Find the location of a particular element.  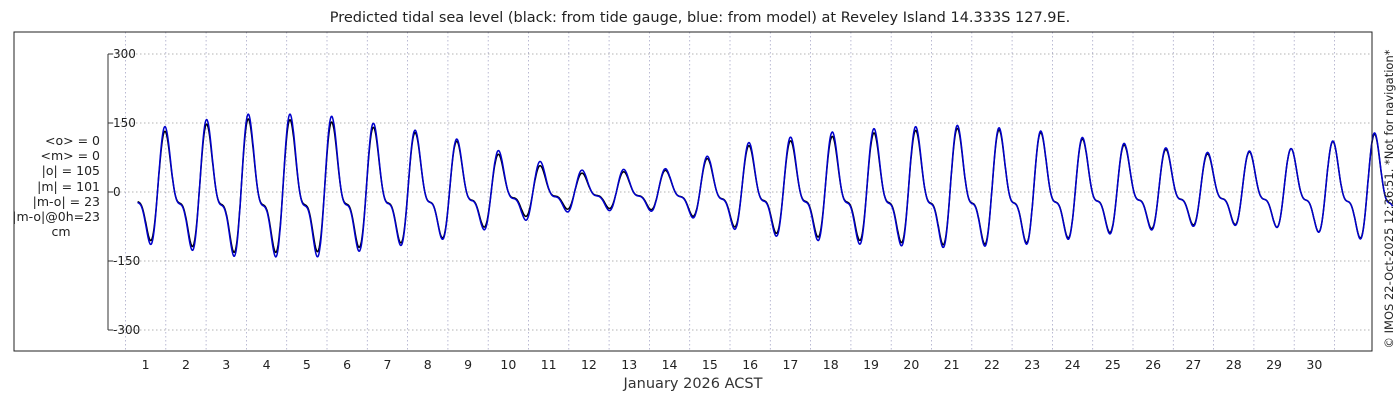

x-tick-label: 29 is located at coordinates (1274, 364).